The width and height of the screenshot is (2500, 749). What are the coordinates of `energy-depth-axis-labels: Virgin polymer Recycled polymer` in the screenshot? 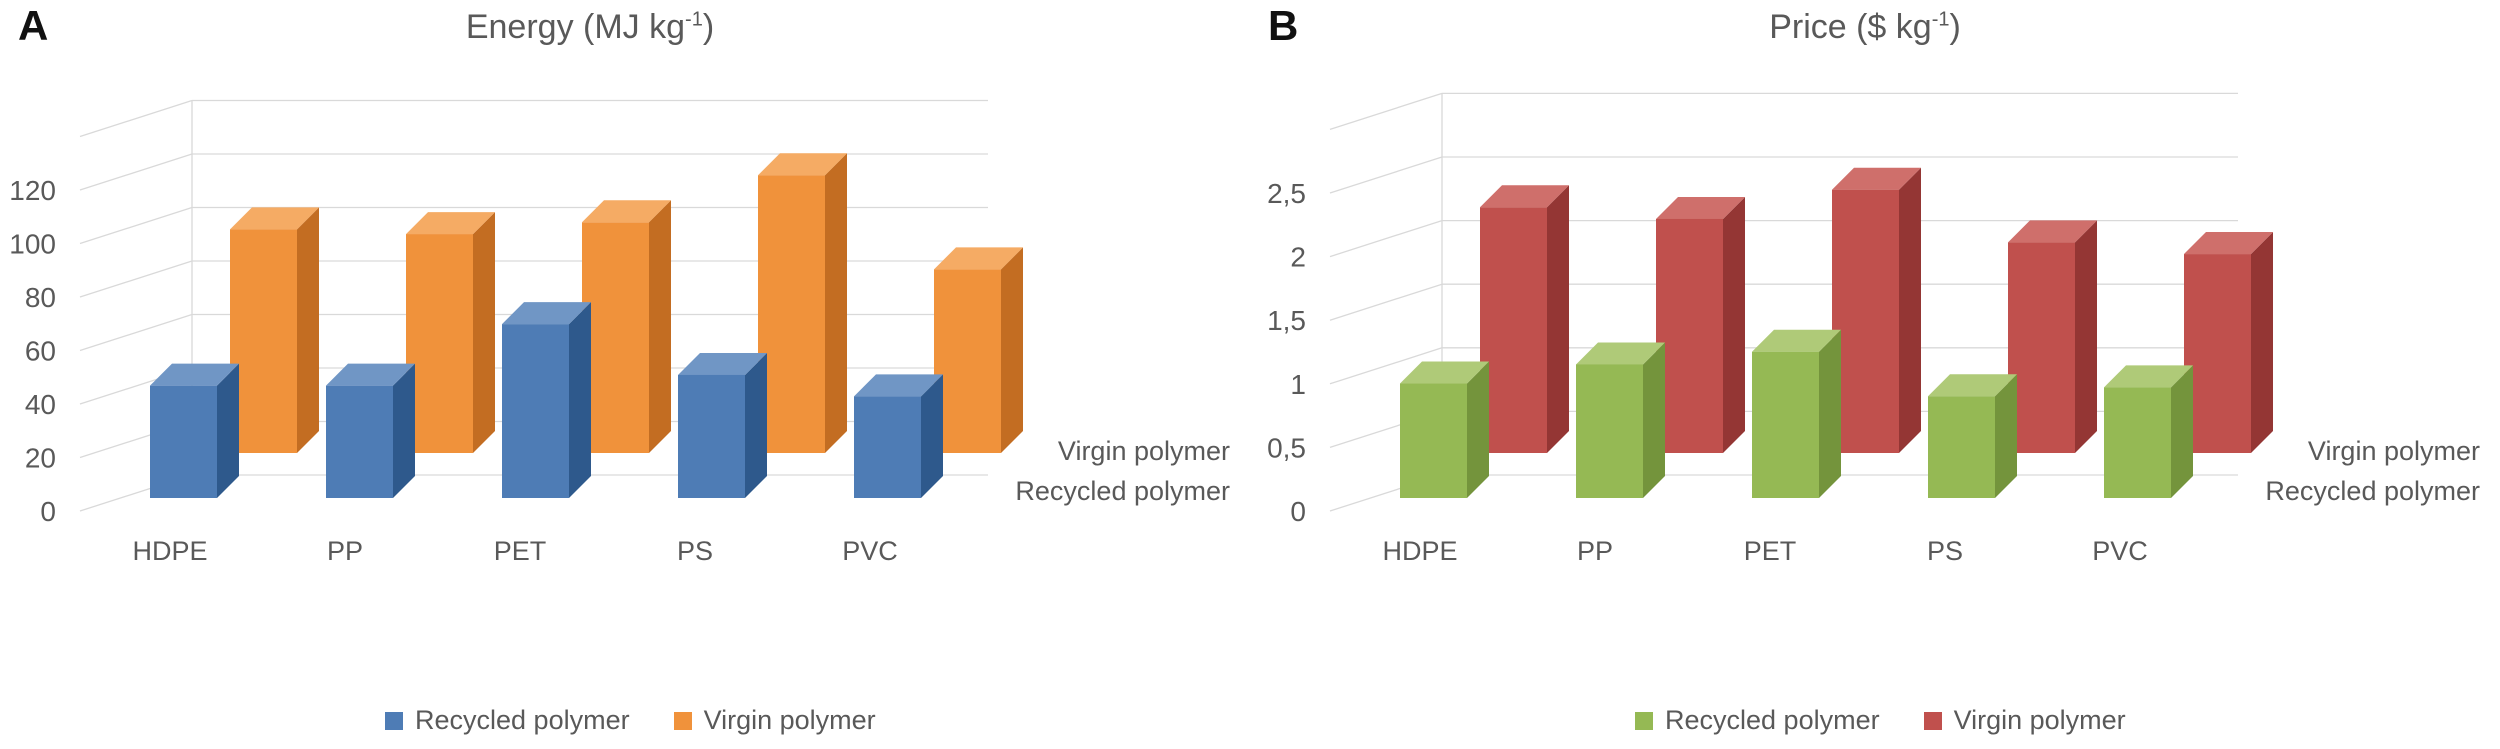 It's located at (1122, 471).